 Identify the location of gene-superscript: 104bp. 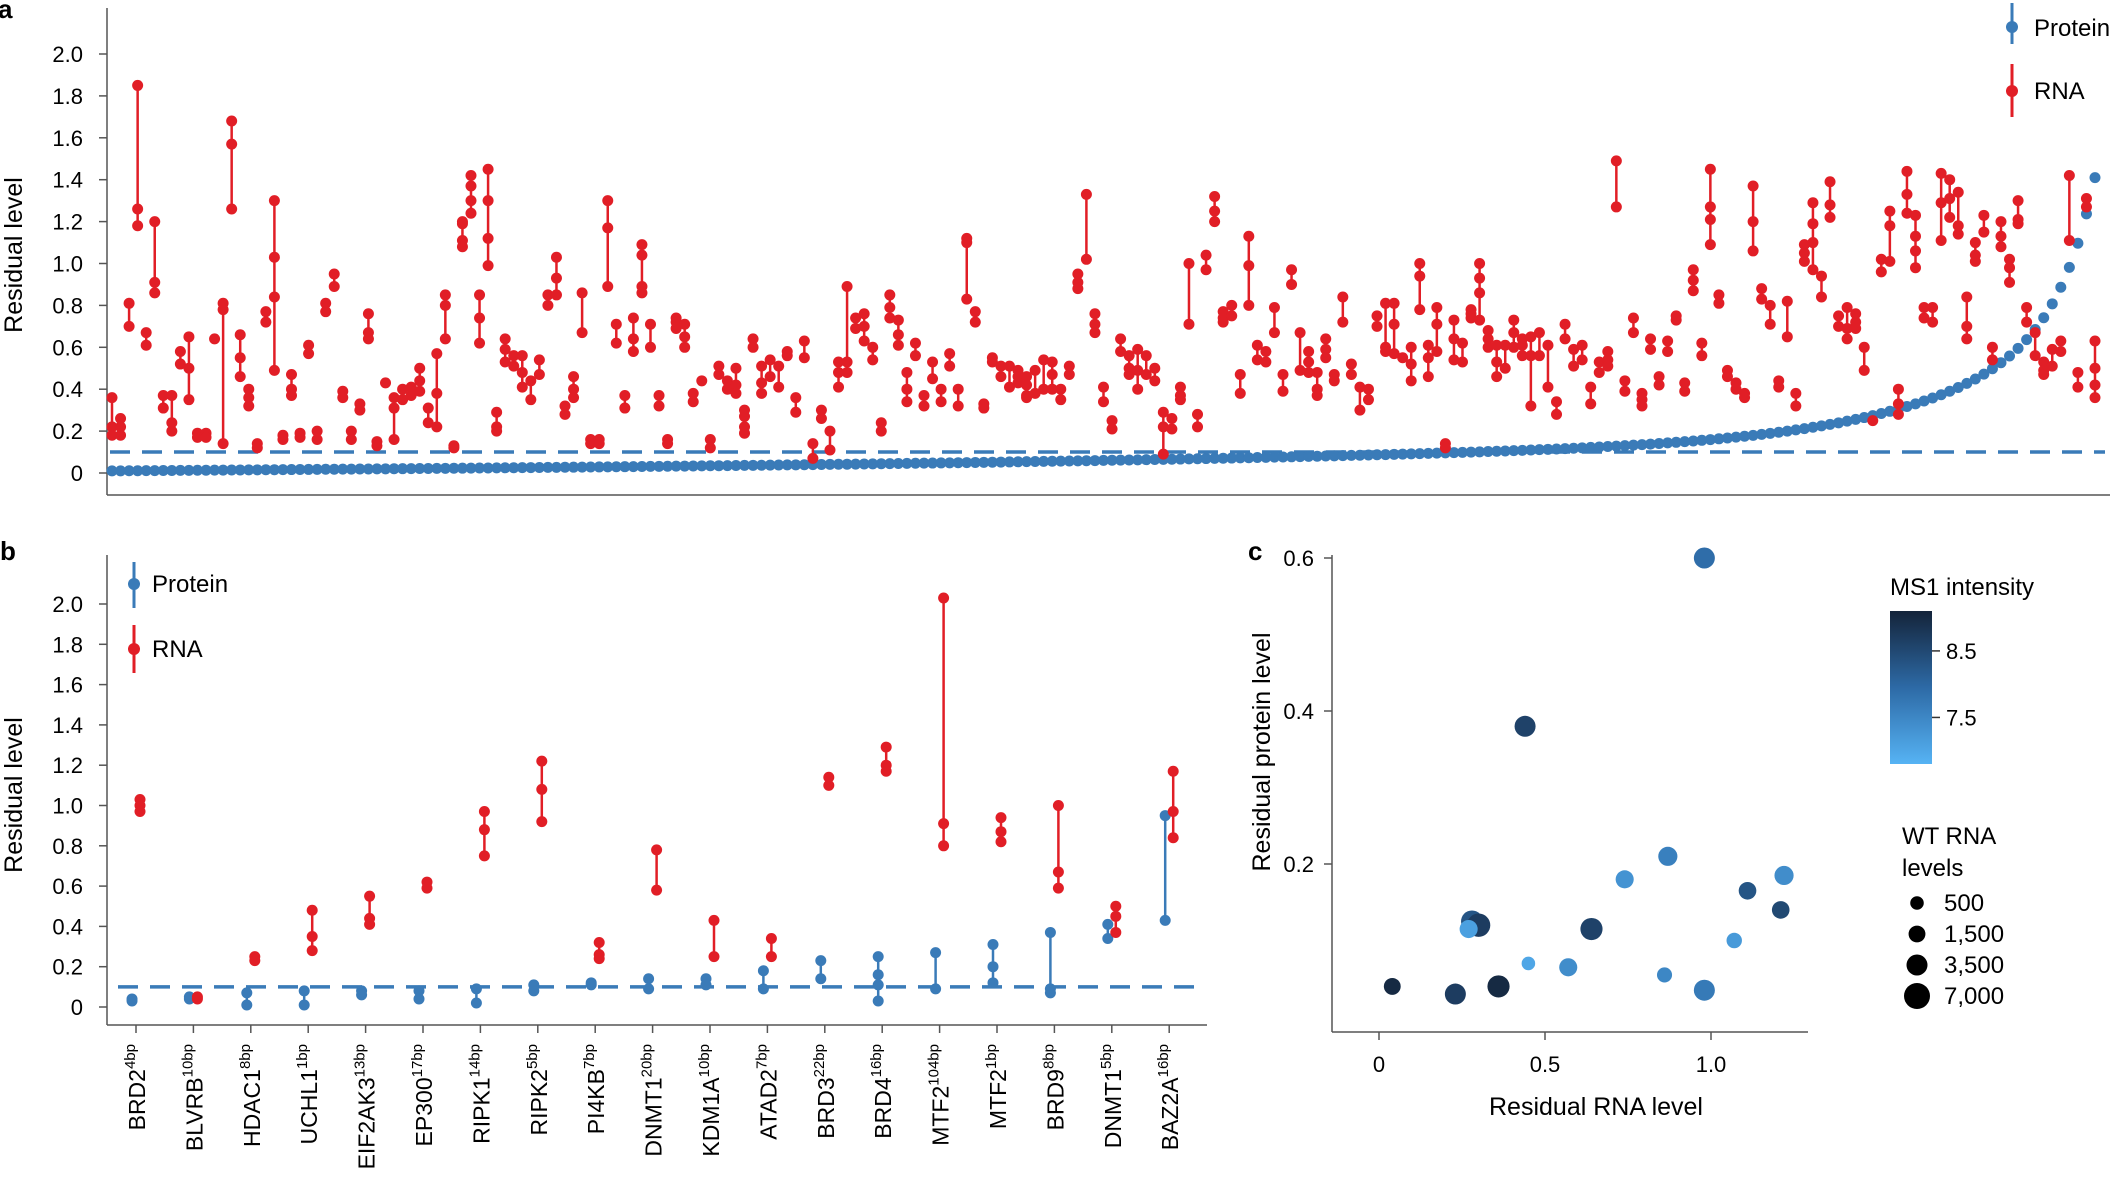
(934, 1065).